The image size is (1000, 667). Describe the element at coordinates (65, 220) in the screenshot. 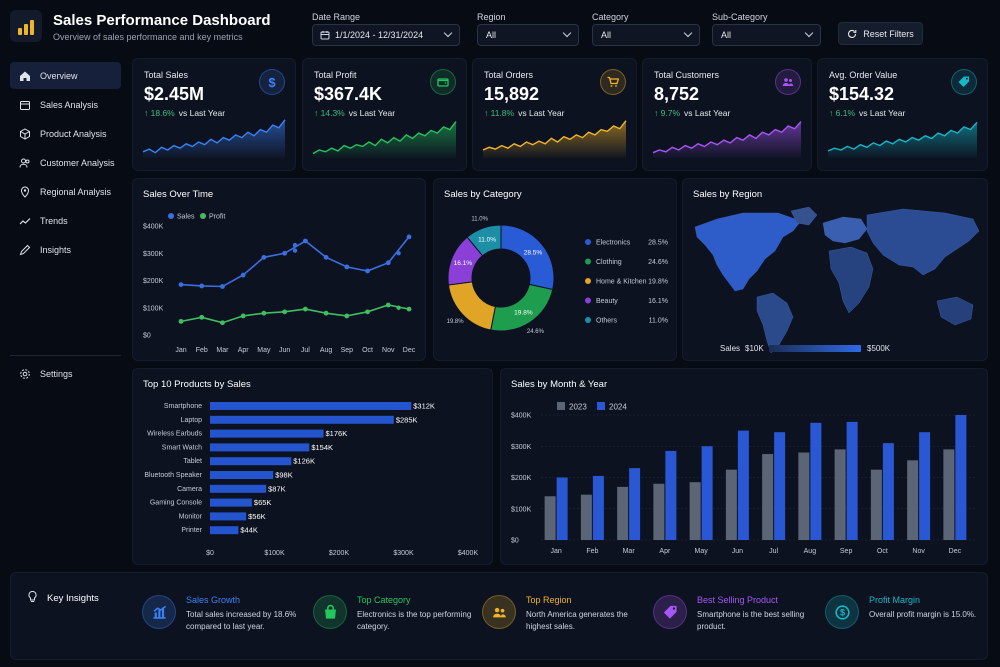

I see `sidebar-item-trends: Trends` at that location.